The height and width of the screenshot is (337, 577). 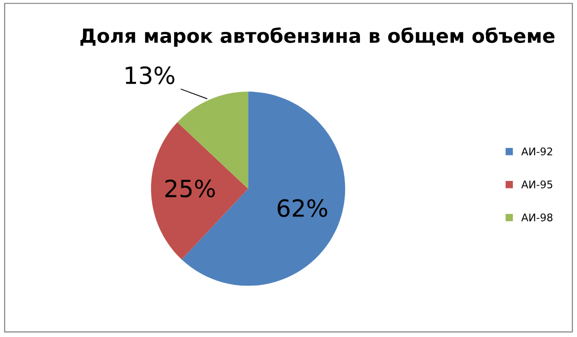 What do you see at coordinates (303, 208) in the screenshot?
I see `data-label: 62%` at bounding box center [303, 208].